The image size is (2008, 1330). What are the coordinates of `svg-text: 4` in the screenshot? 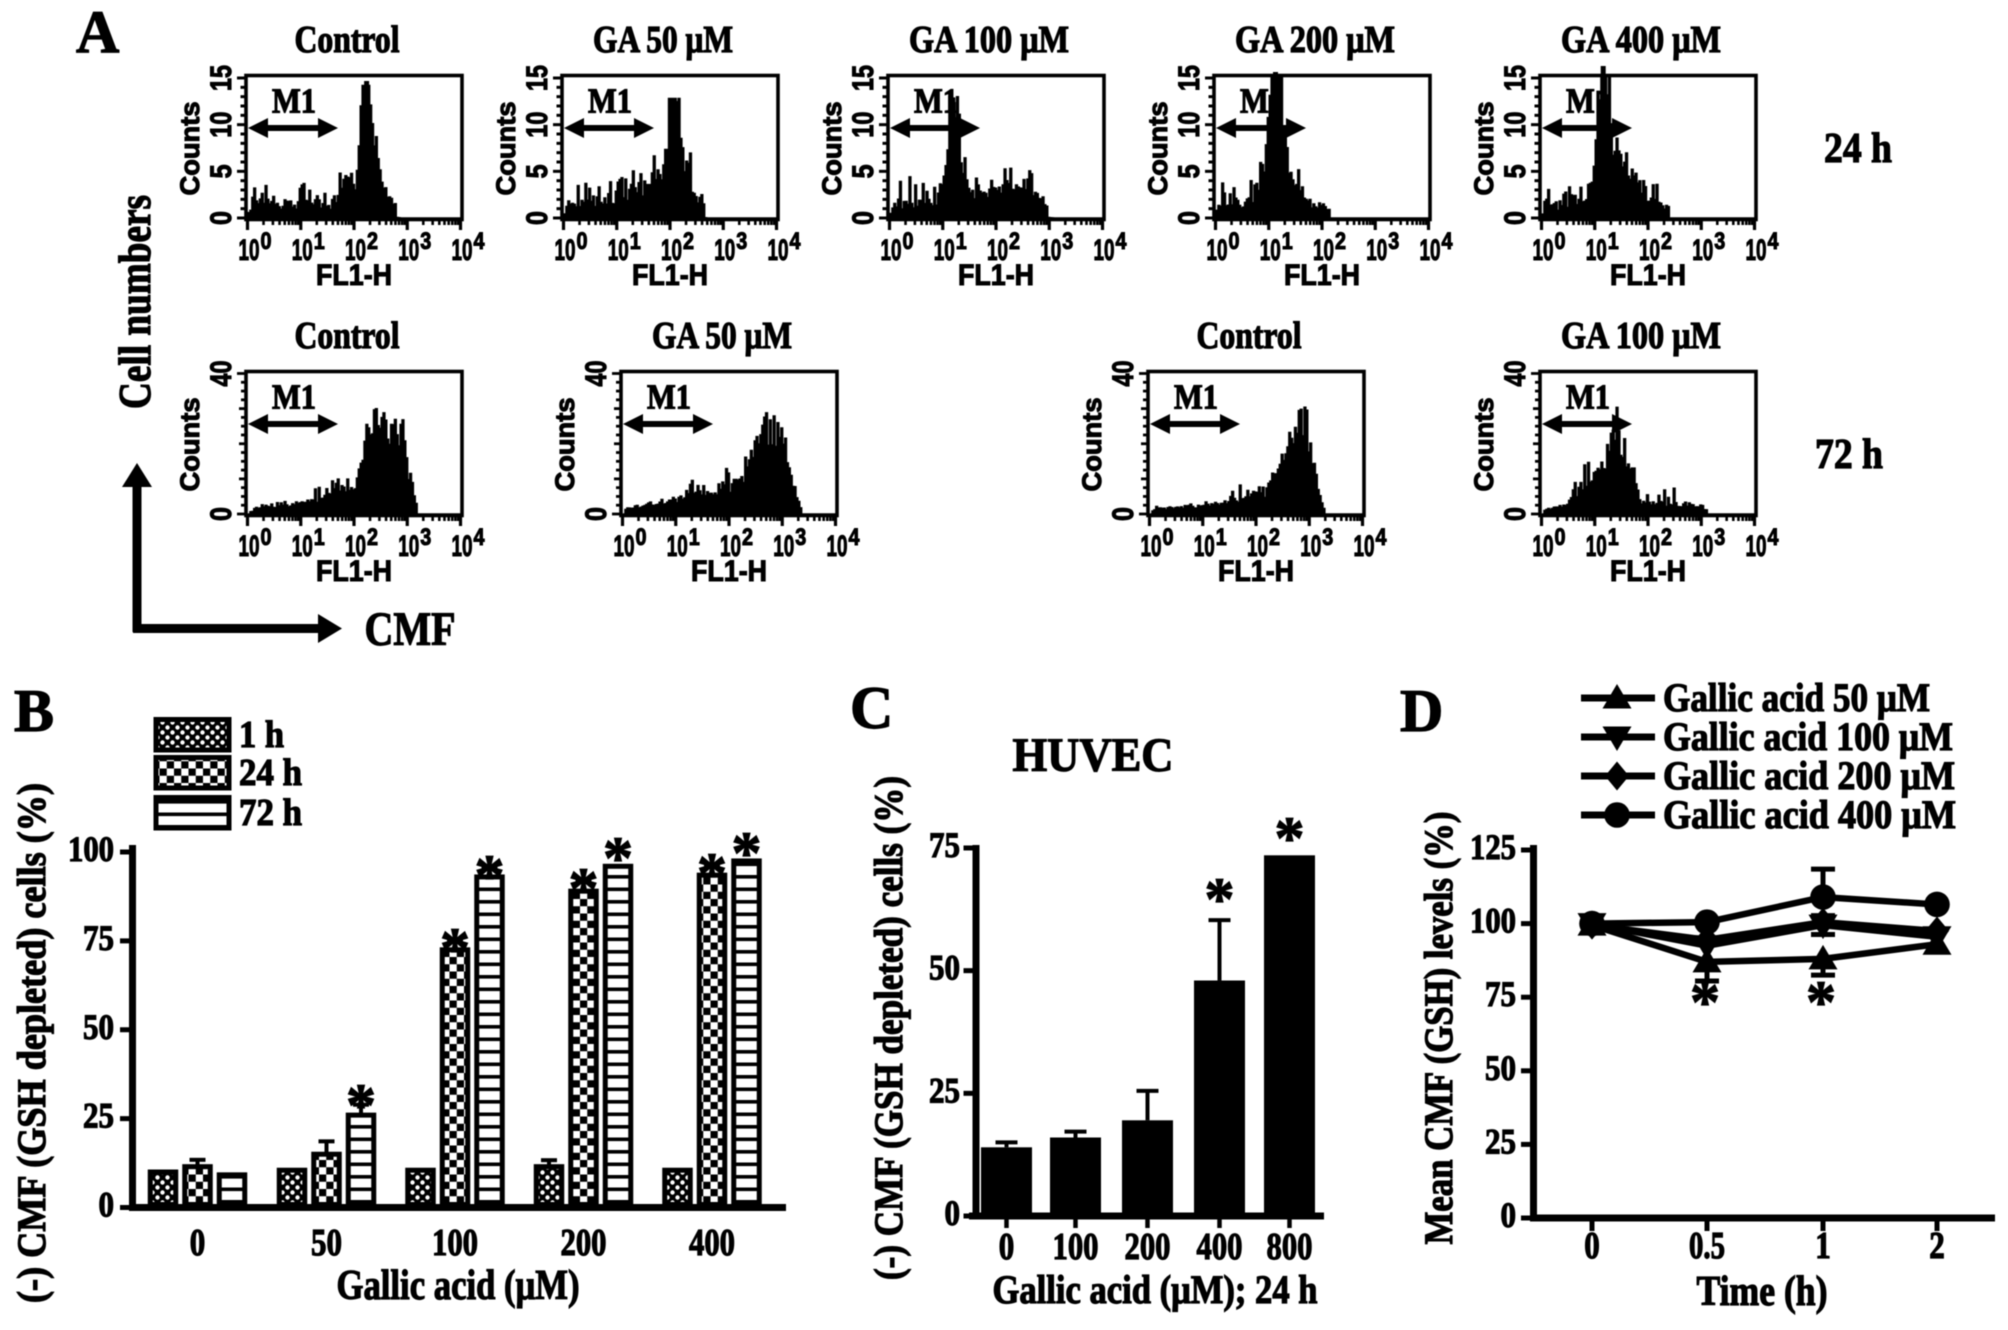 It's located at (1774, 241).